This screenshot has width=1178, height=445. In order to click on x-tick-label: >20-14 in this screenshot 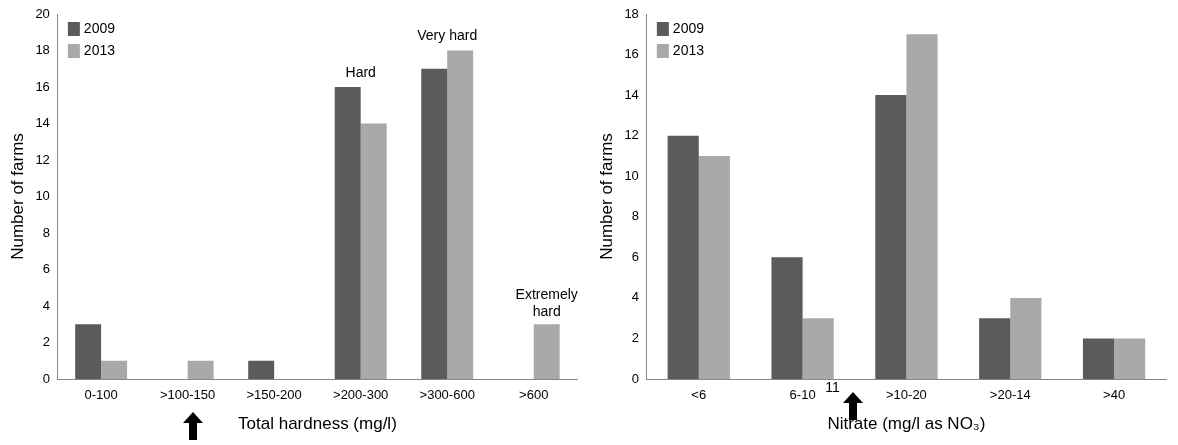, I will do `click(1010, 395)`.